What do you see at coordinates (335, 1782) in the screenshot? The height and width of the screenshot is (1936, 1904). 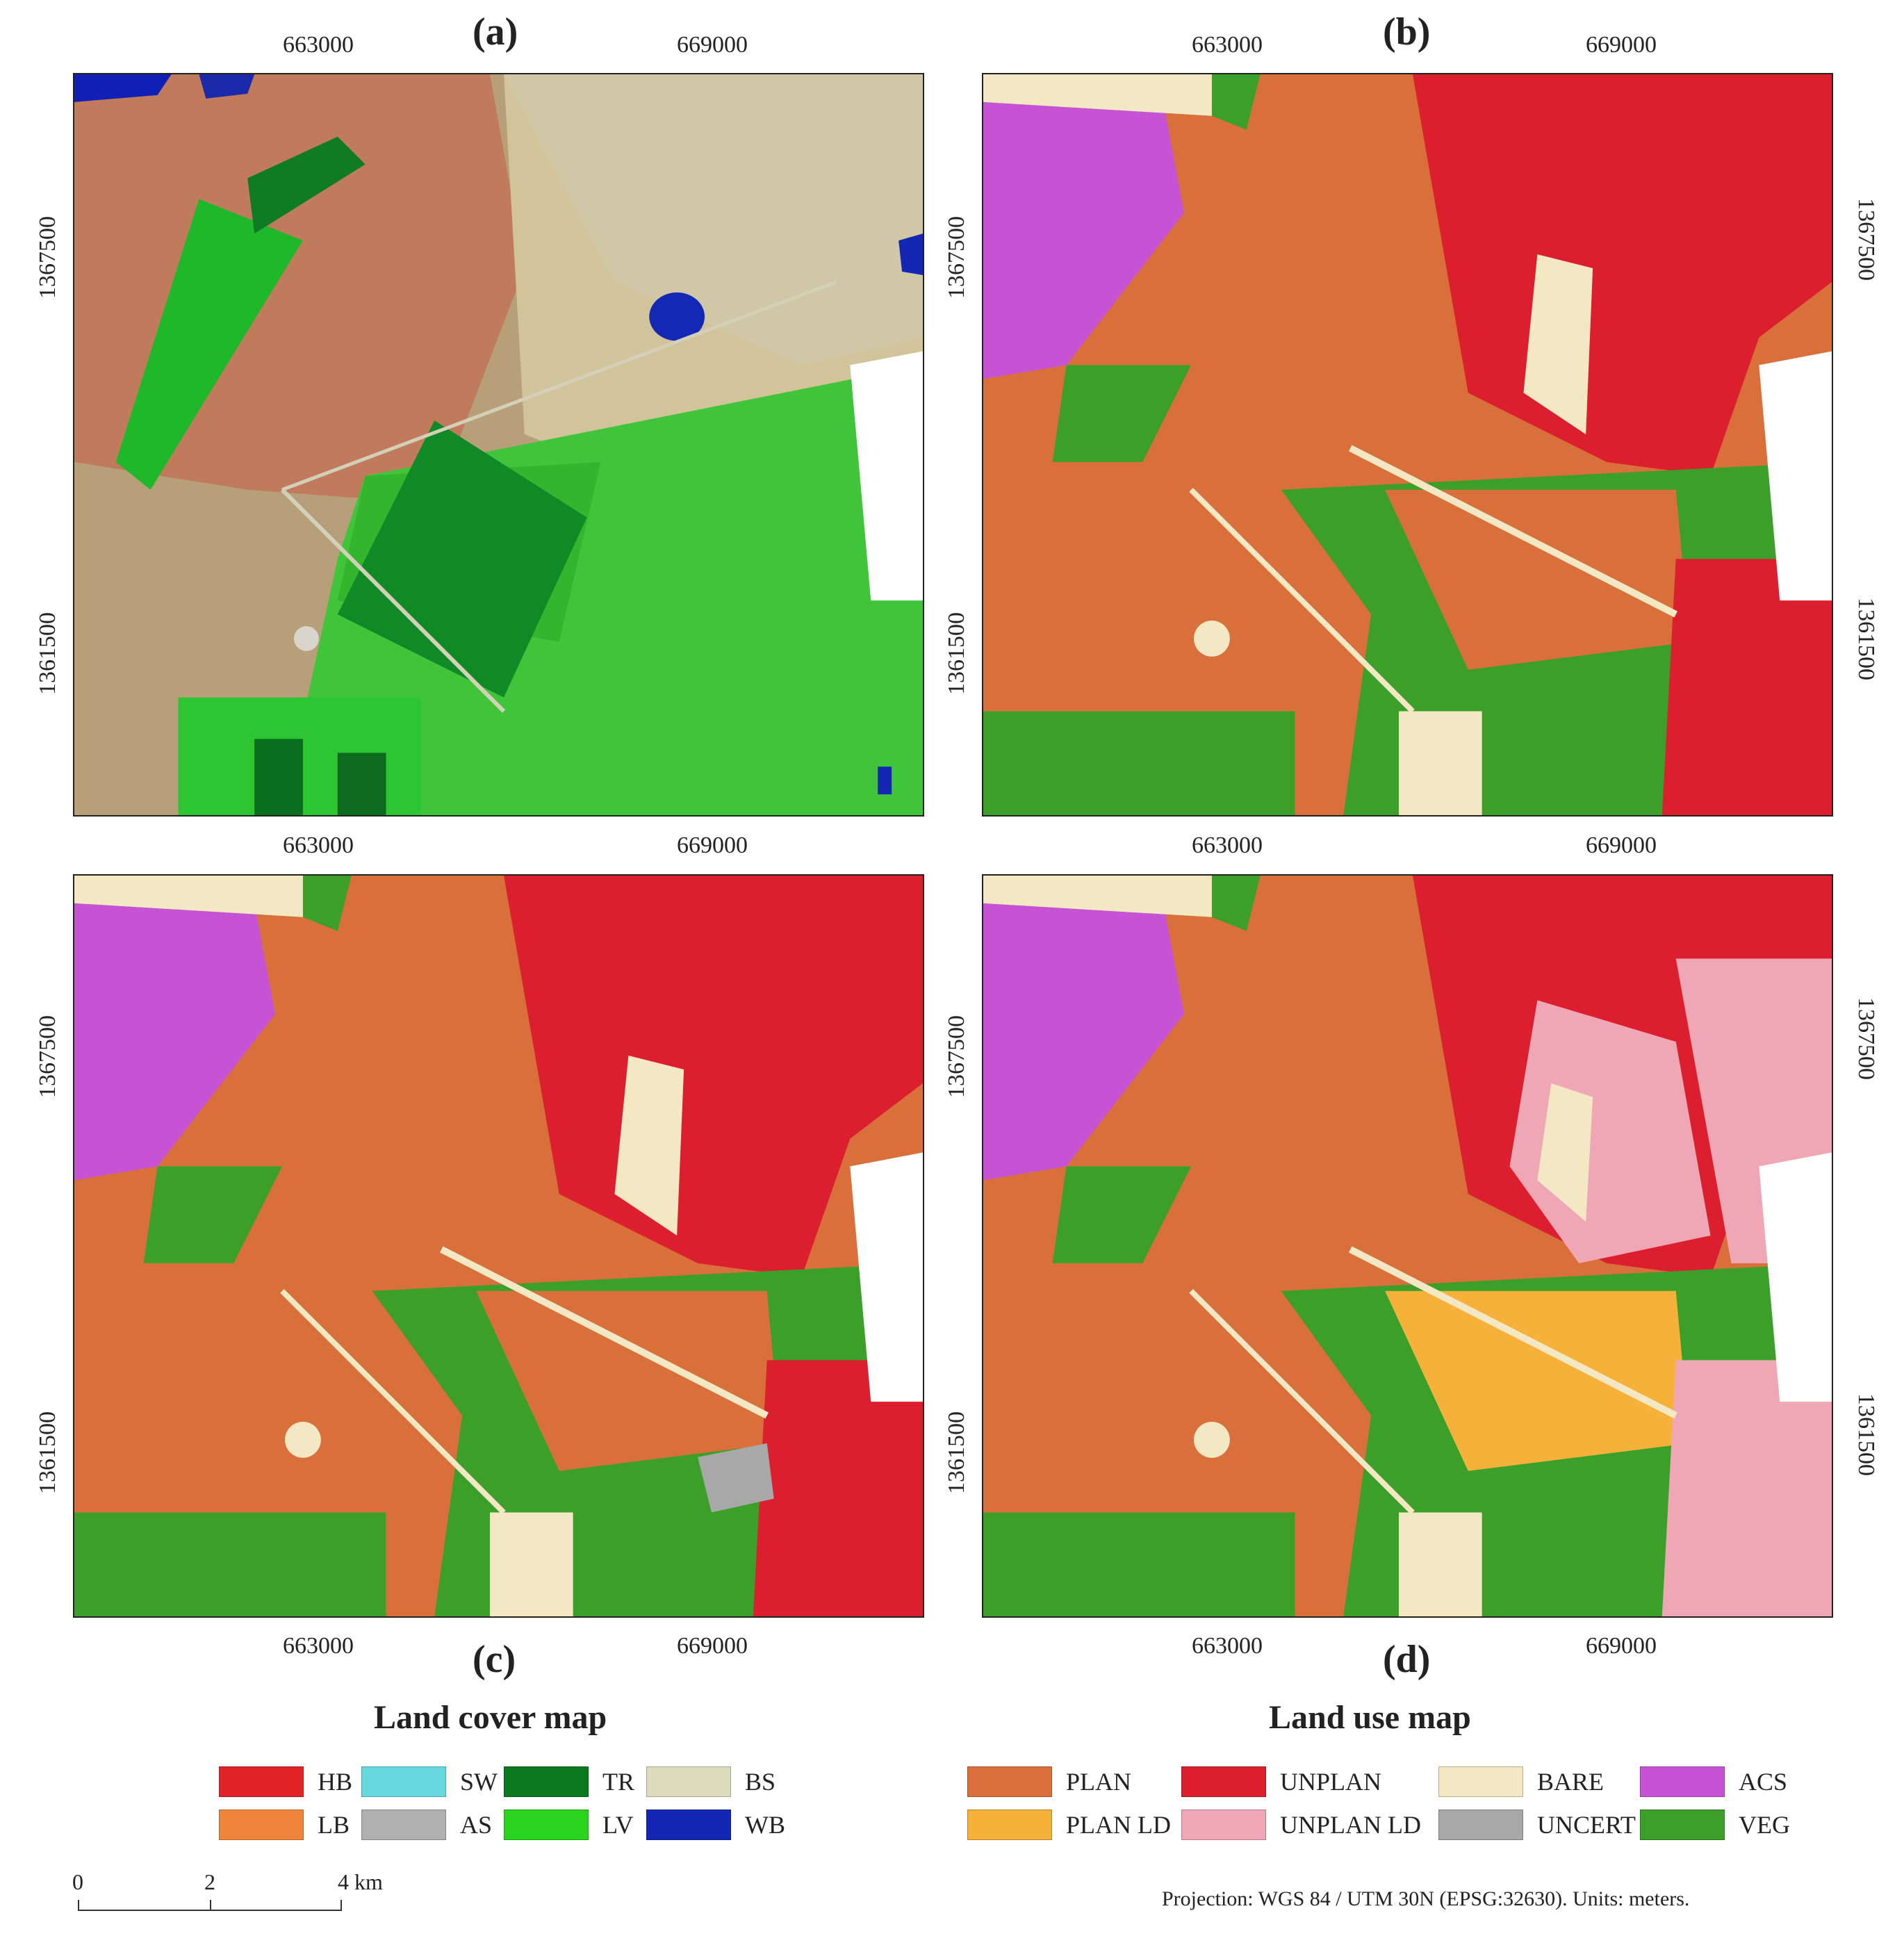 I see `legend-cover-label-hb: HB` at bounding box center [335, 1782].